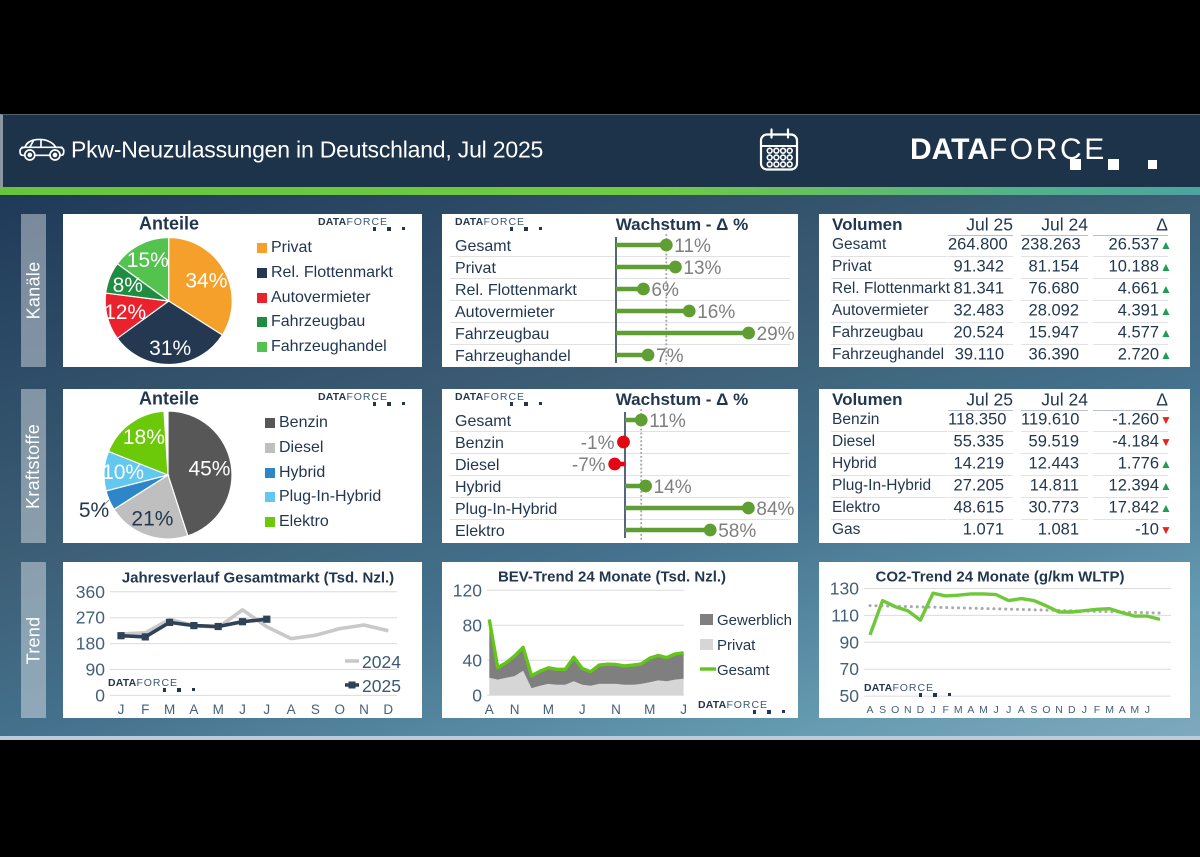 Image resolution: width=1200 pixels, height=857 pixels. I want to click on svg-text: Hybrid, so click(478, 487).